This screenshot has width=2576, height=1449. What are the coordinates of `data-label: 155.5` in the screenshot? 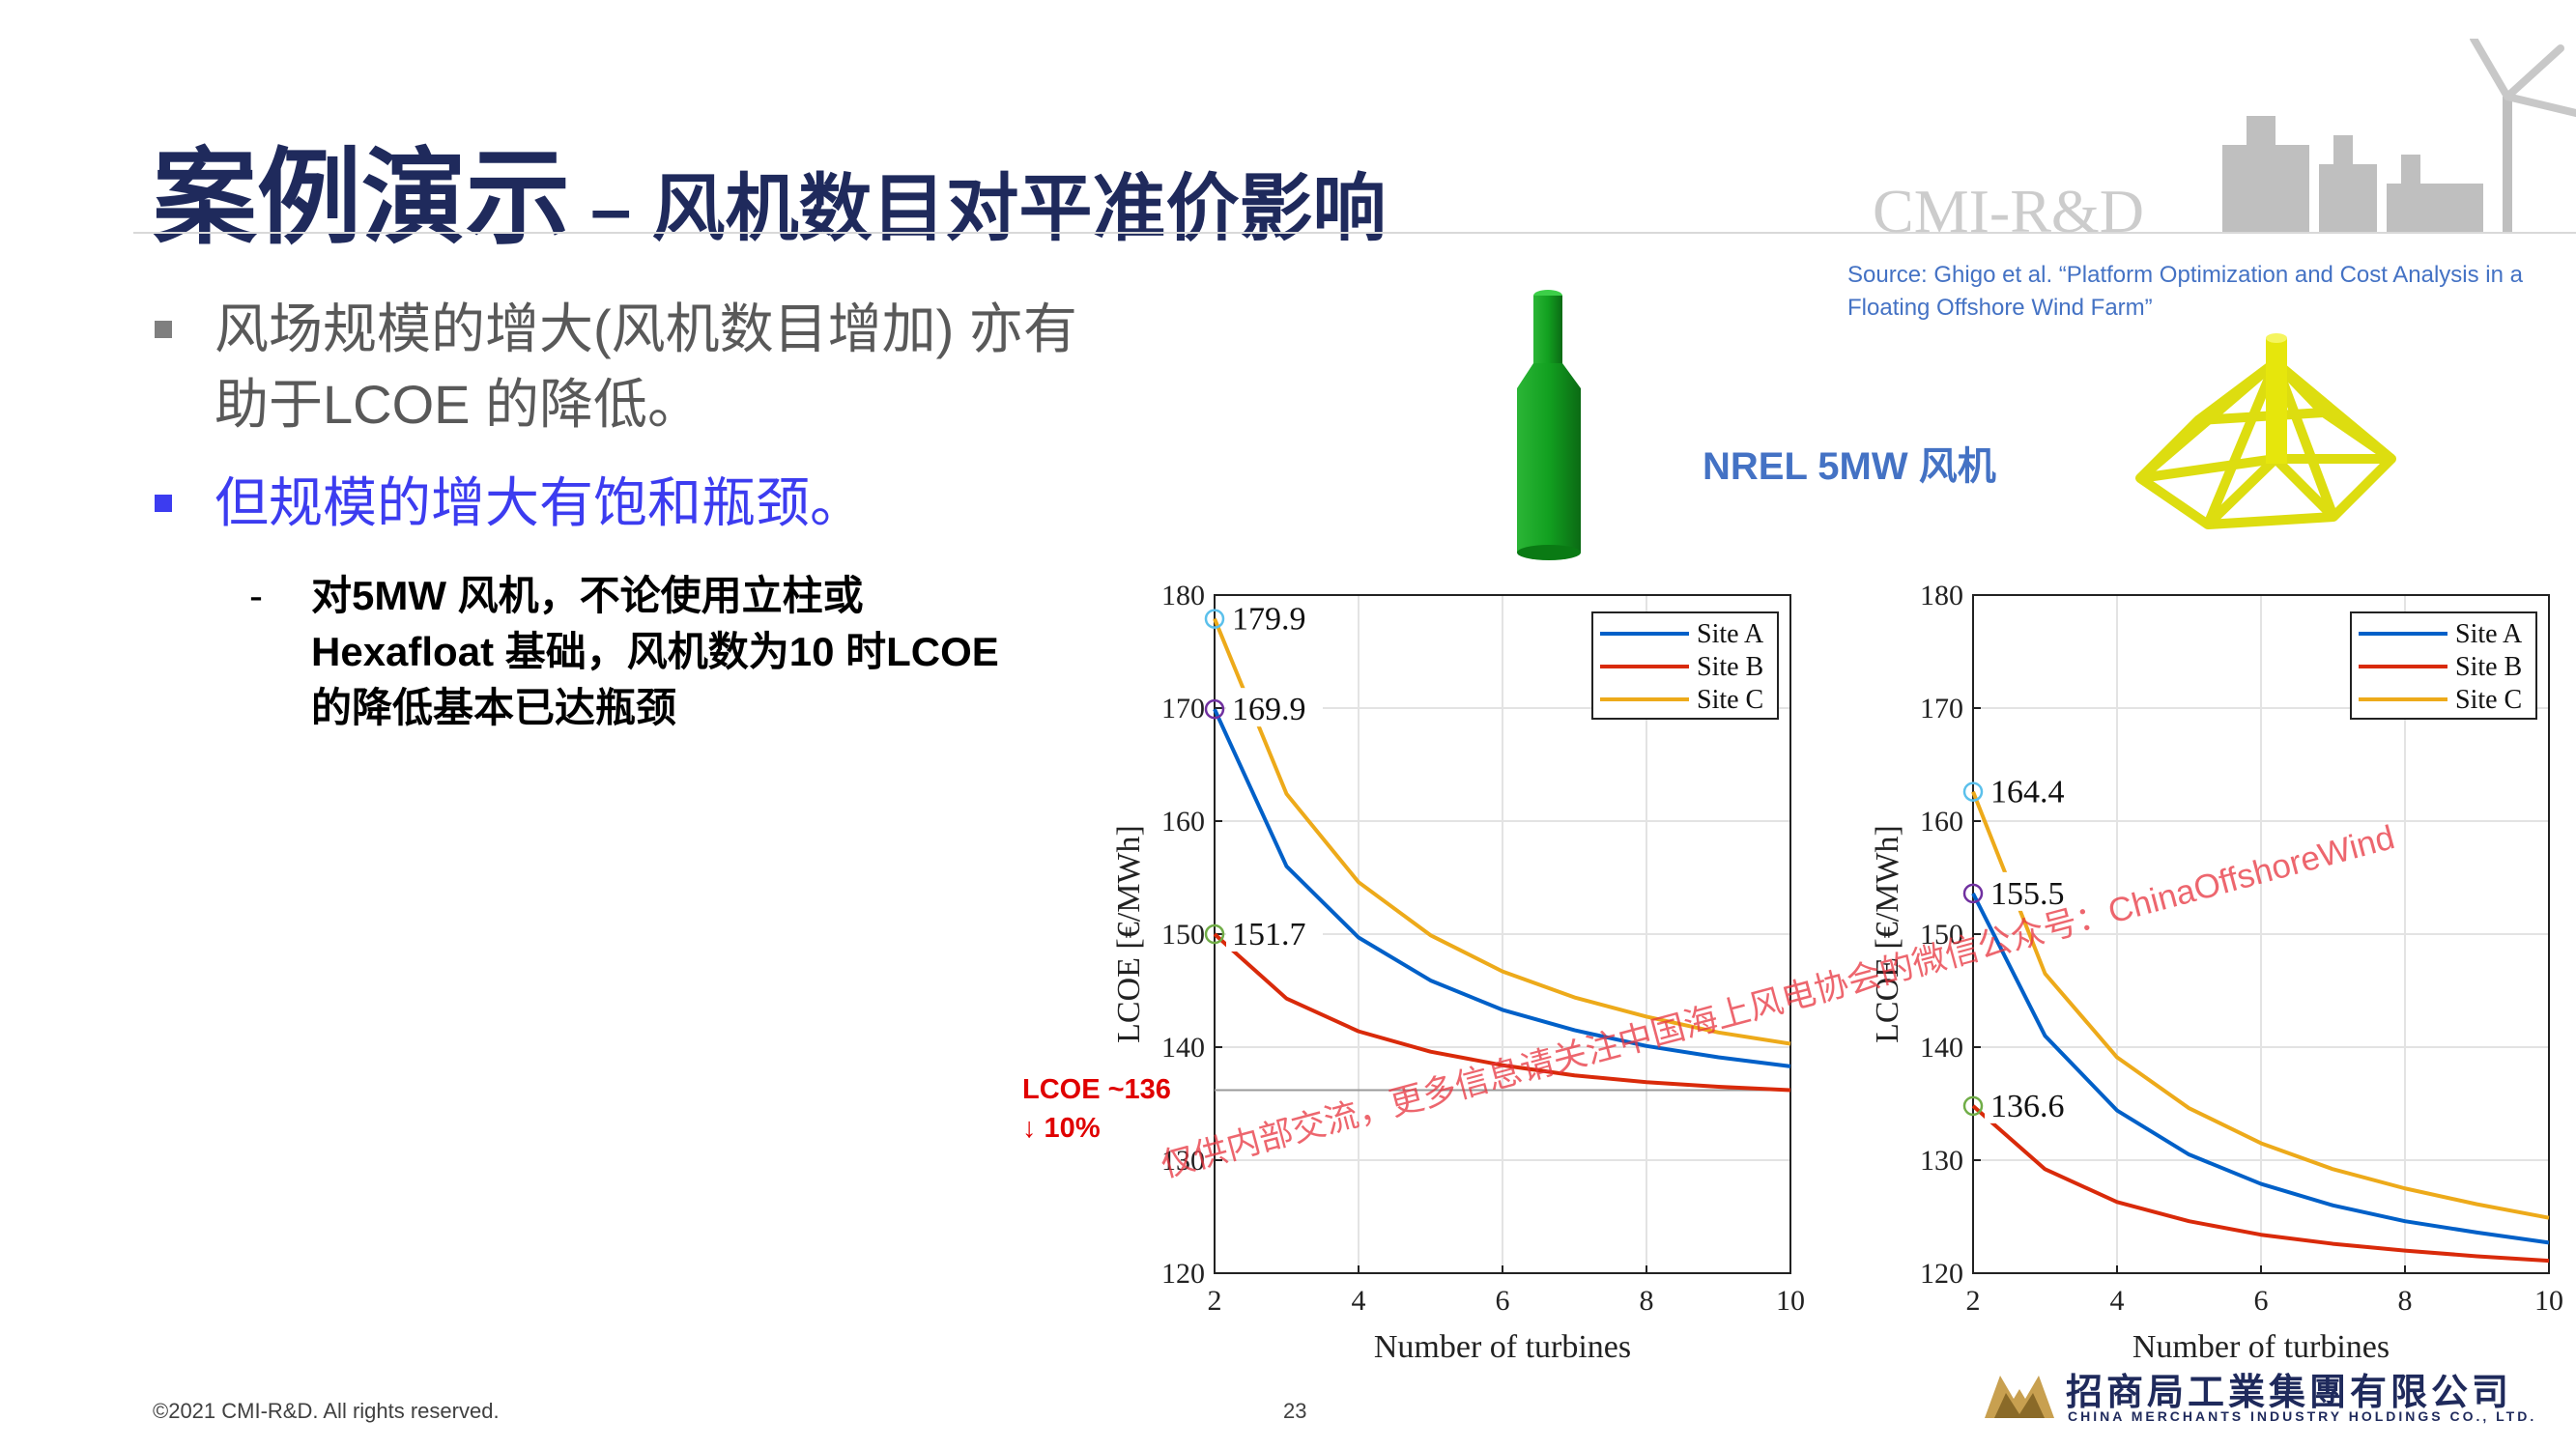 It's located at (2028, 894).